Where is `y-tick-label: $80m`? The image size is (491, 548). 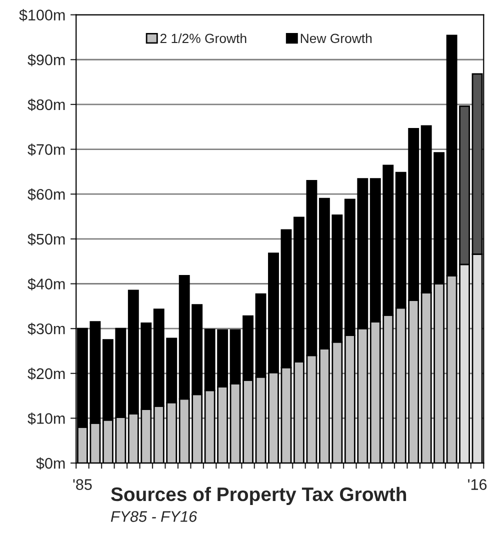 y-tick-label: $80m is located at coordinates (46, 105).